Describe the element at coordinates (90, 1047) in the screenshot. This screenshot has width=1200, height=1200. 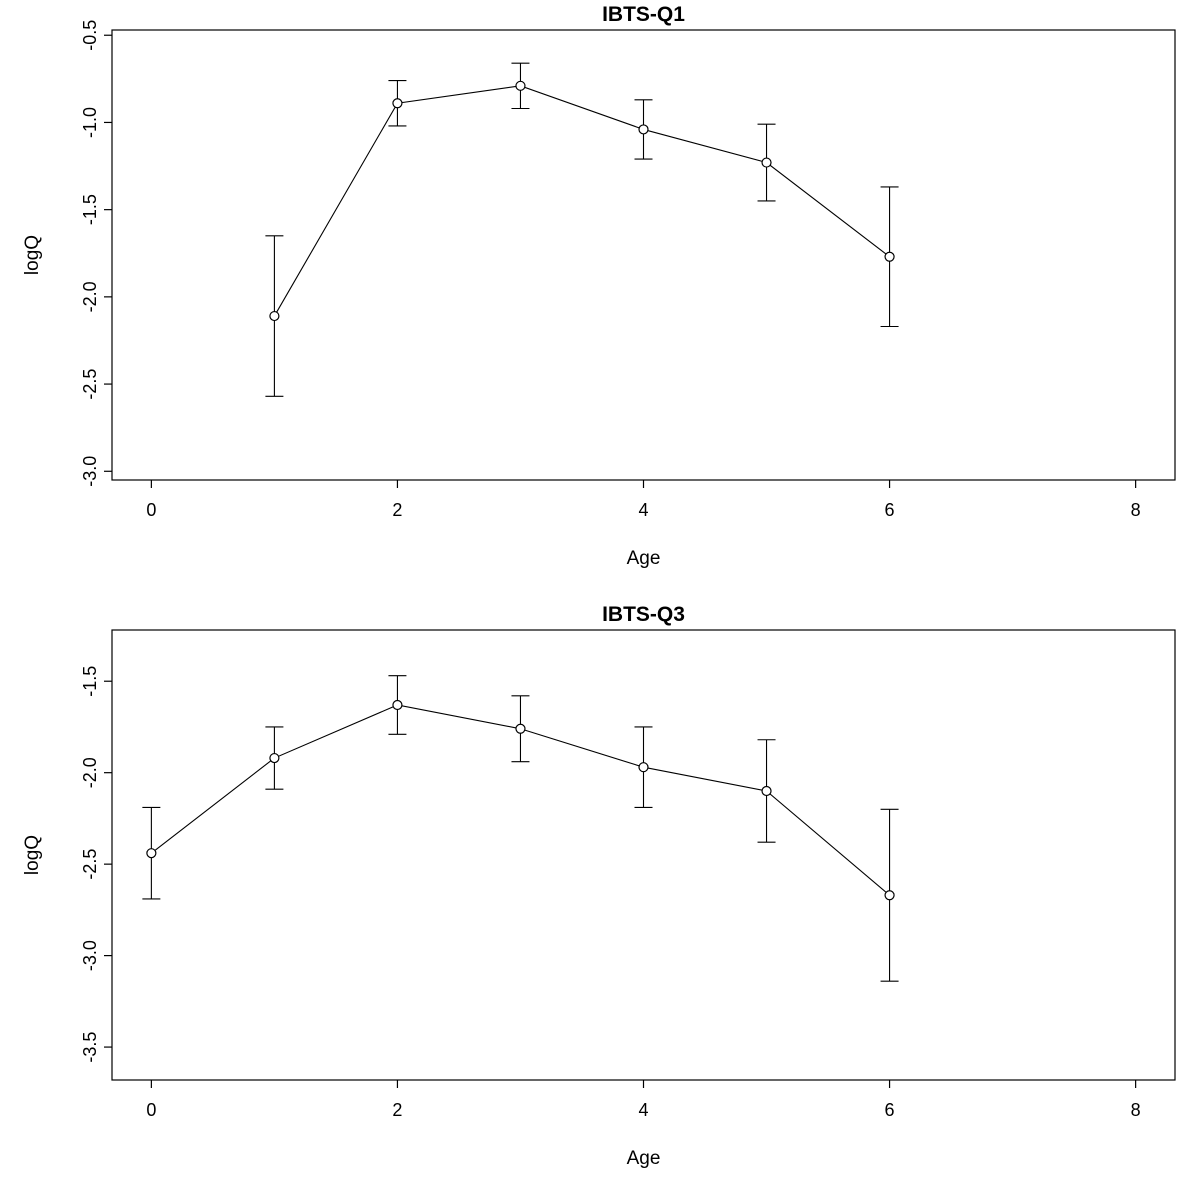
I see `y-axis-tick-label: -3.5` at that location.